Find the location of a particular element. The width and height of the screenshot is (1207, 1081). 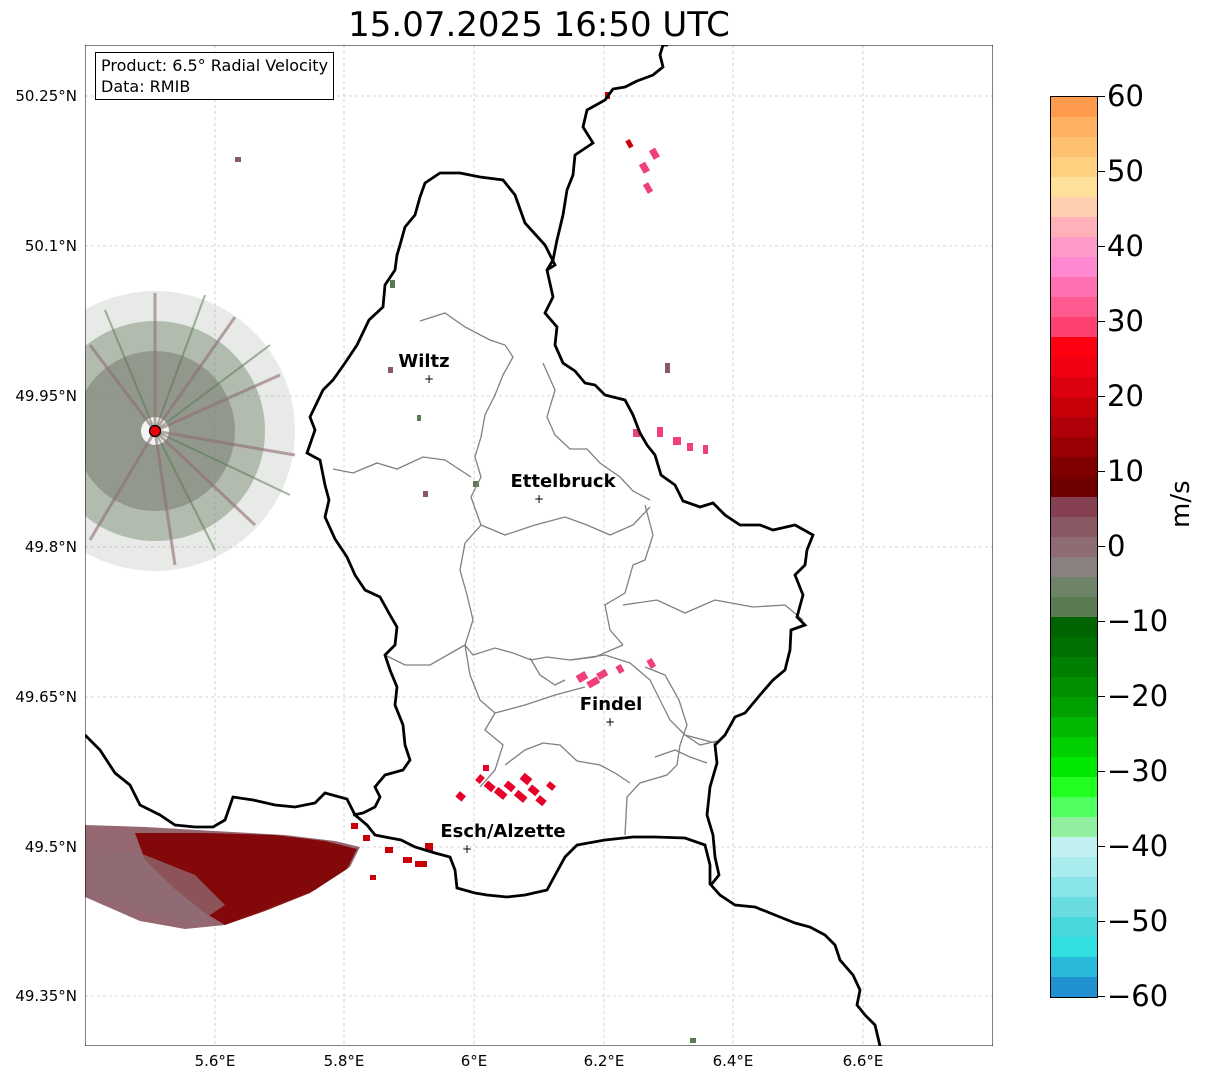

colorbar-tick-label: −20 is located at coordinates (1138, 696).